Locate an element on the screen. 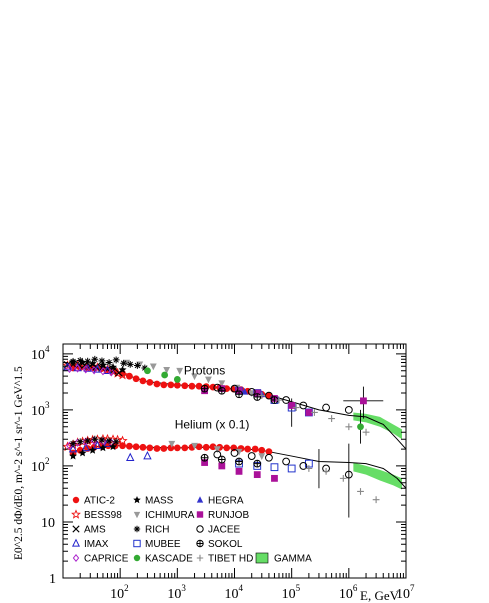 This screenshot has width=489, height=603. data-point-rich-protons-10-shape is located at coordinates (145, 368).